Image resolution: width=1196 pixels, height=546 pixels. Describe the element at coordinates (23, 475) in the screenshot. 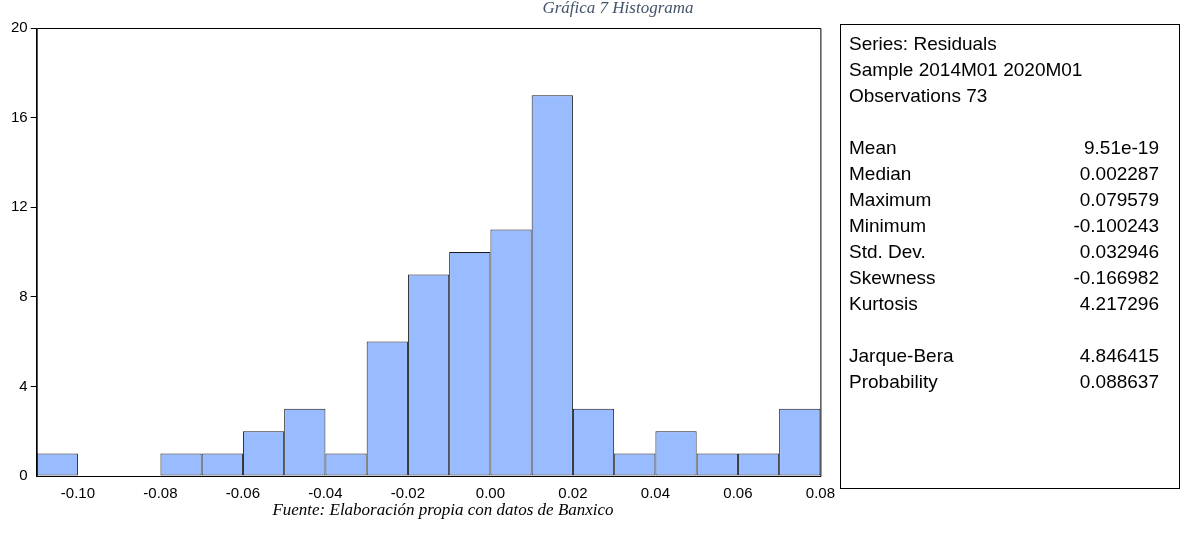

I see `y-tick-label: 0` at that location.